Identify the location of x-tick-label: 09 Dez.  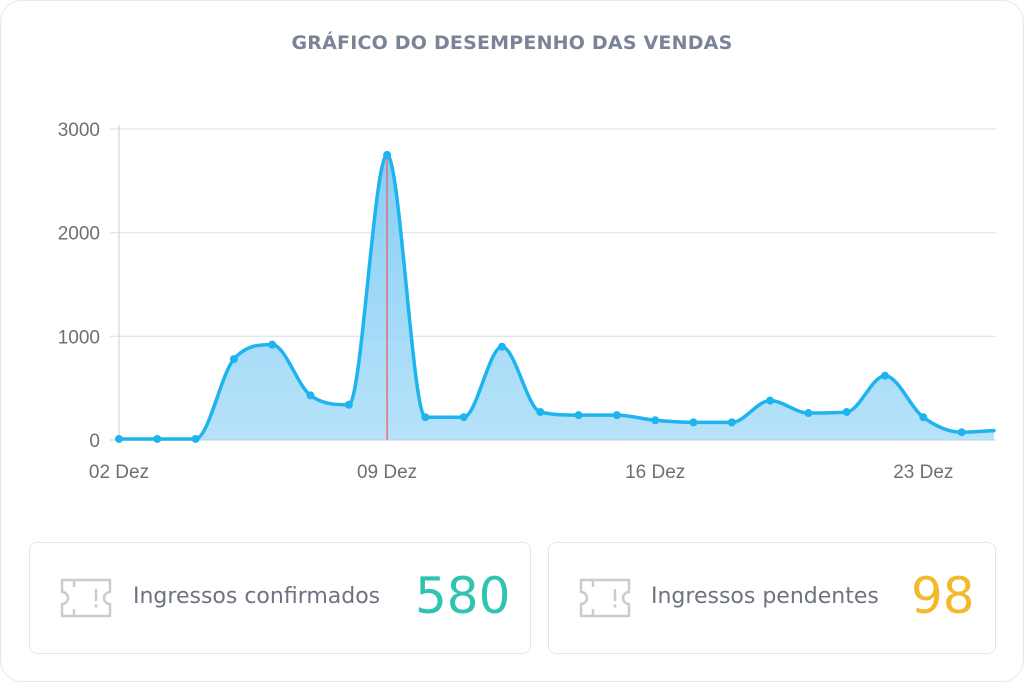
(387, 472).